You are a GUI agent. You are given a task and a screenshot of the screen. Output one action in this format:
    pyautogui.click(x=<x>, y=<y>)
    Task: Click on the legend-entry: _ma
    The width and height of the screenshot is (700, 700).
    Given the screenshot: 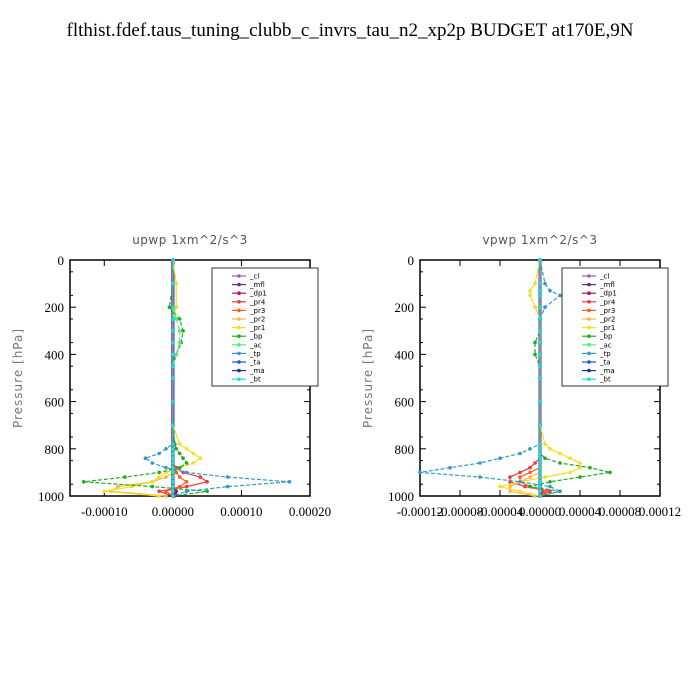 What is the action you would take?
    pyautogui.click(x=607, y=371)
    